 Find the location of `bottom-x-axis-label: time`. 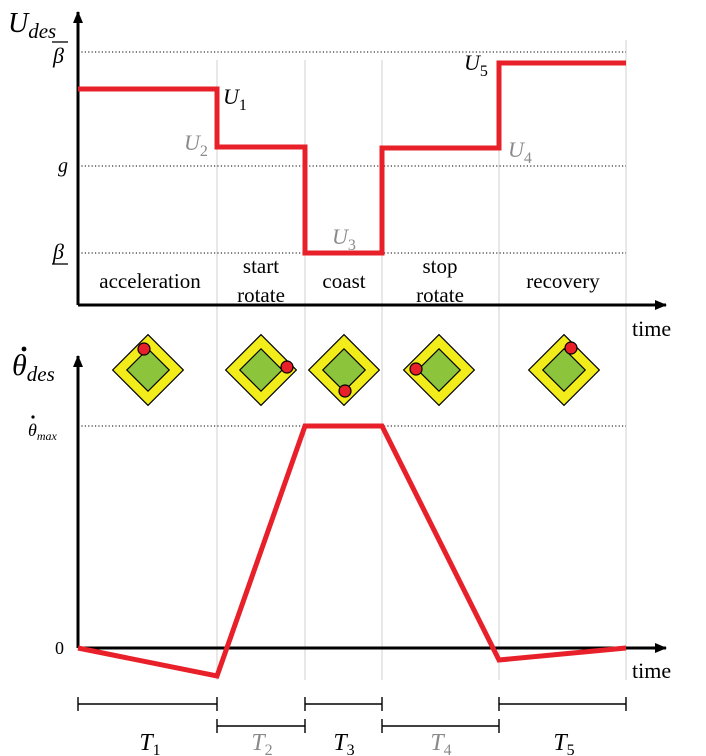

bottom-x-axis-label: time is located at coordinates (651, 670).